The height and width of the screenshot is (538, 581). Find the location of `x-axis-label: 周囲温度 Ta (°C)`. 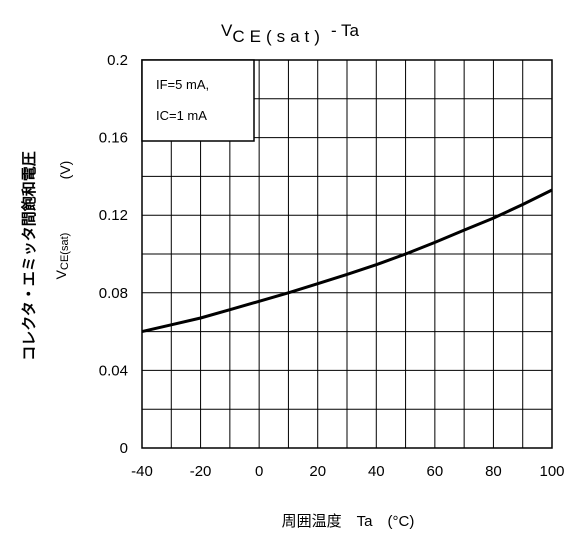

x-axis-label: 周囲温度 Ta (°C) is located at coordinates (348, 521).